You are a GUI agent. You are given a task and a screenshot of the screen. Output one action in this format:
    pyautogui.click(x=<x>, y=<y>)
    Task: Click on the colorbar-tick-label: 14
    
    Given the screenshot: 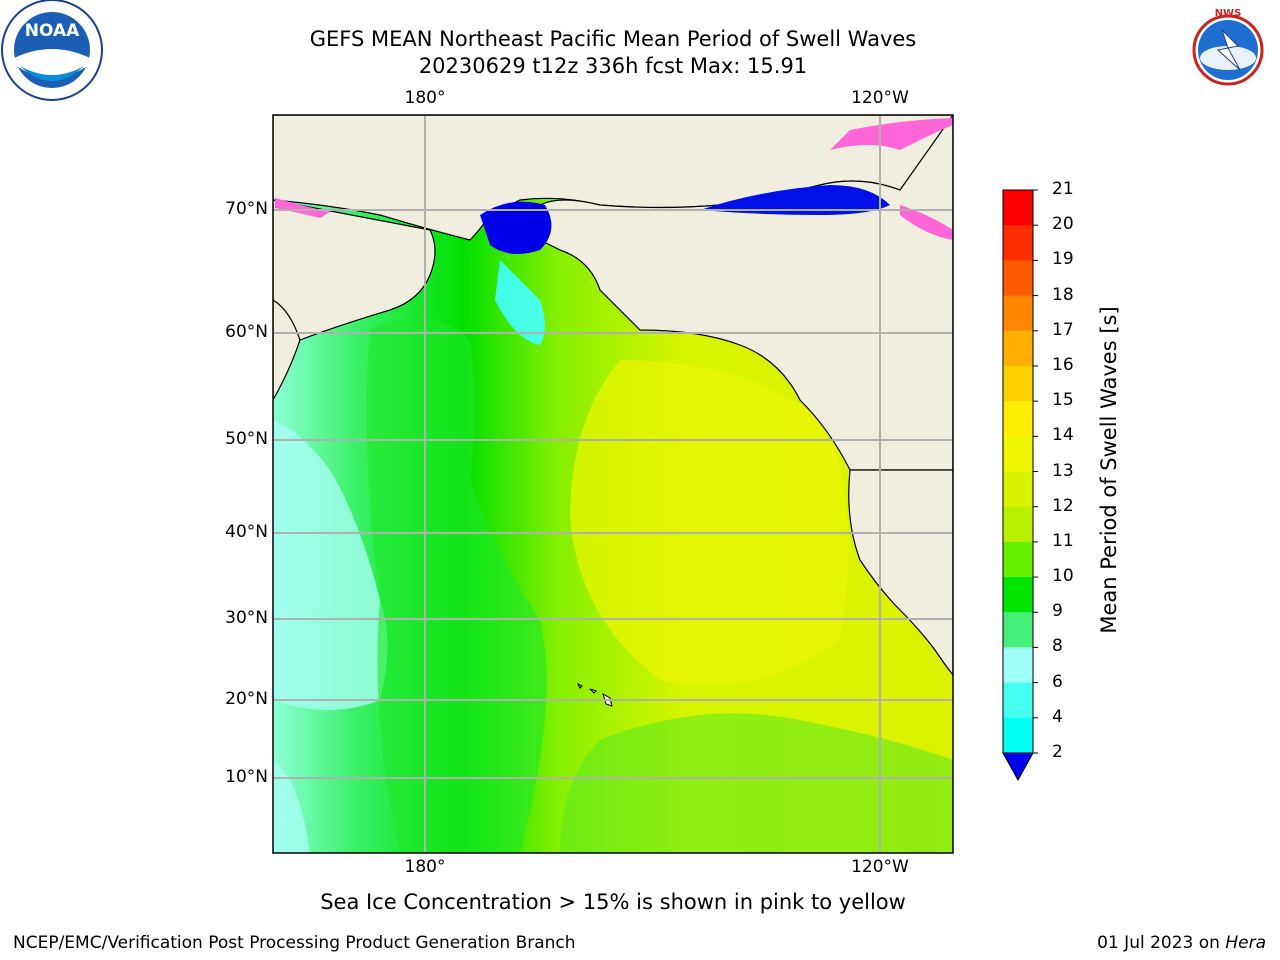 What is the action you would take?
    pyautogui.click(x=1063, y=435)
    